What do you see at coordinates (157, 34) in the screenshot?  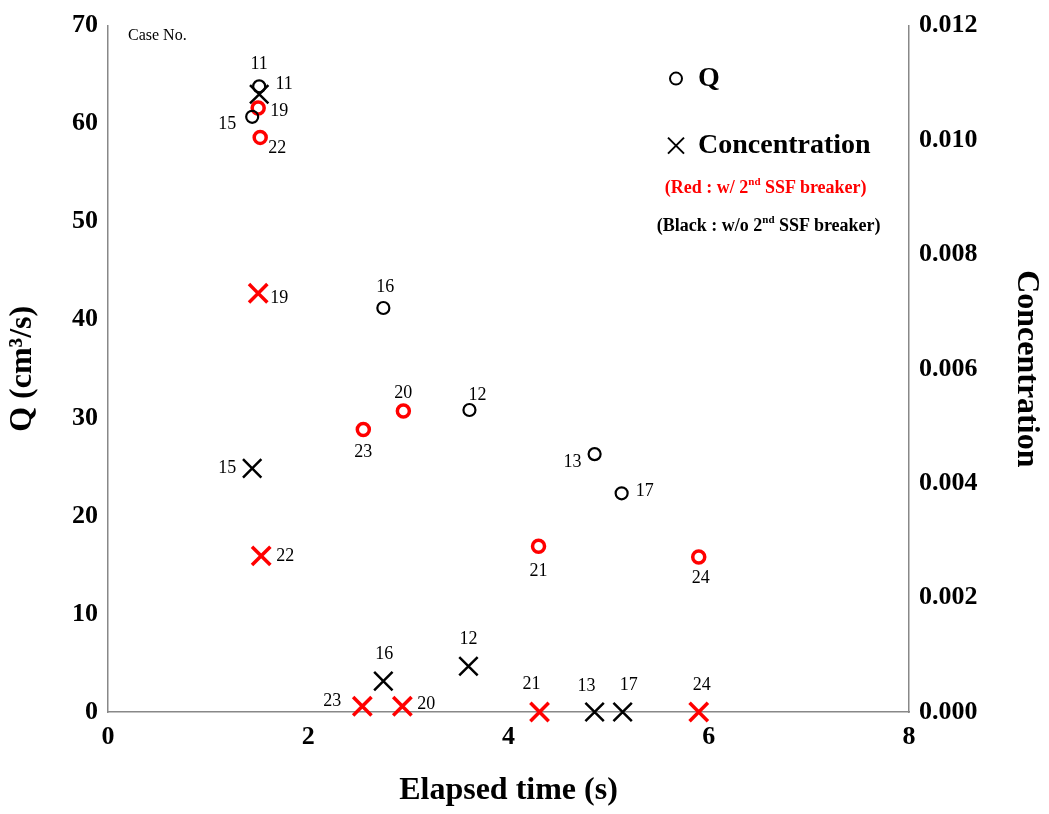 I see `annotation: Case No.` at bounding box center [157, 34].